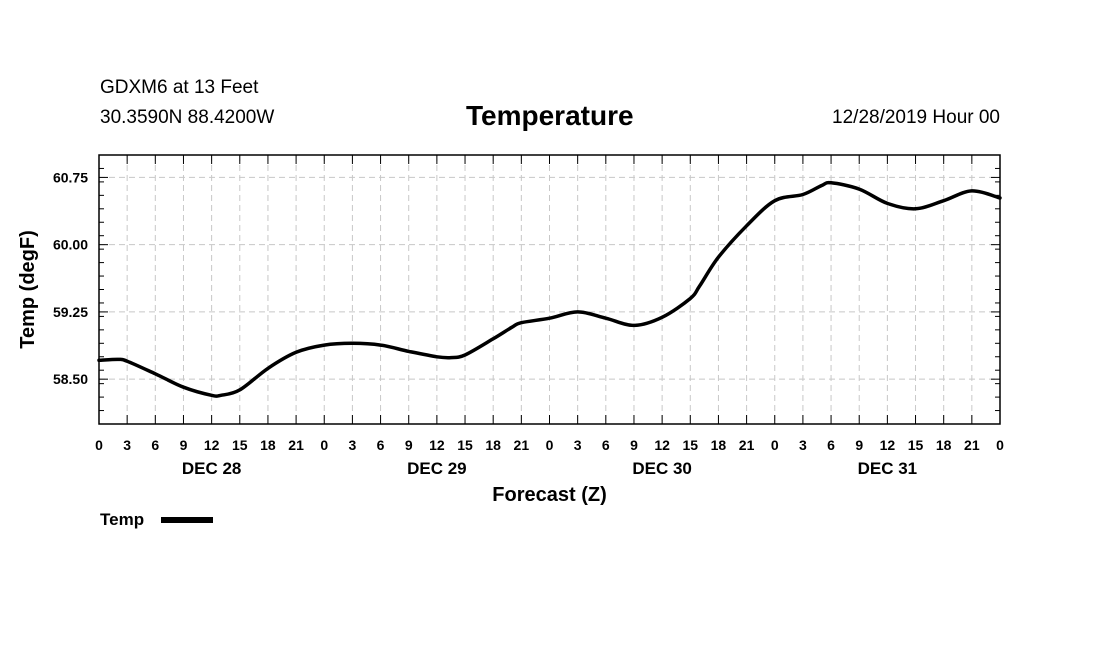  Describe the element at coordinates (437, 468) in the screenshot. I see `date-label: DEC 29` at that location.